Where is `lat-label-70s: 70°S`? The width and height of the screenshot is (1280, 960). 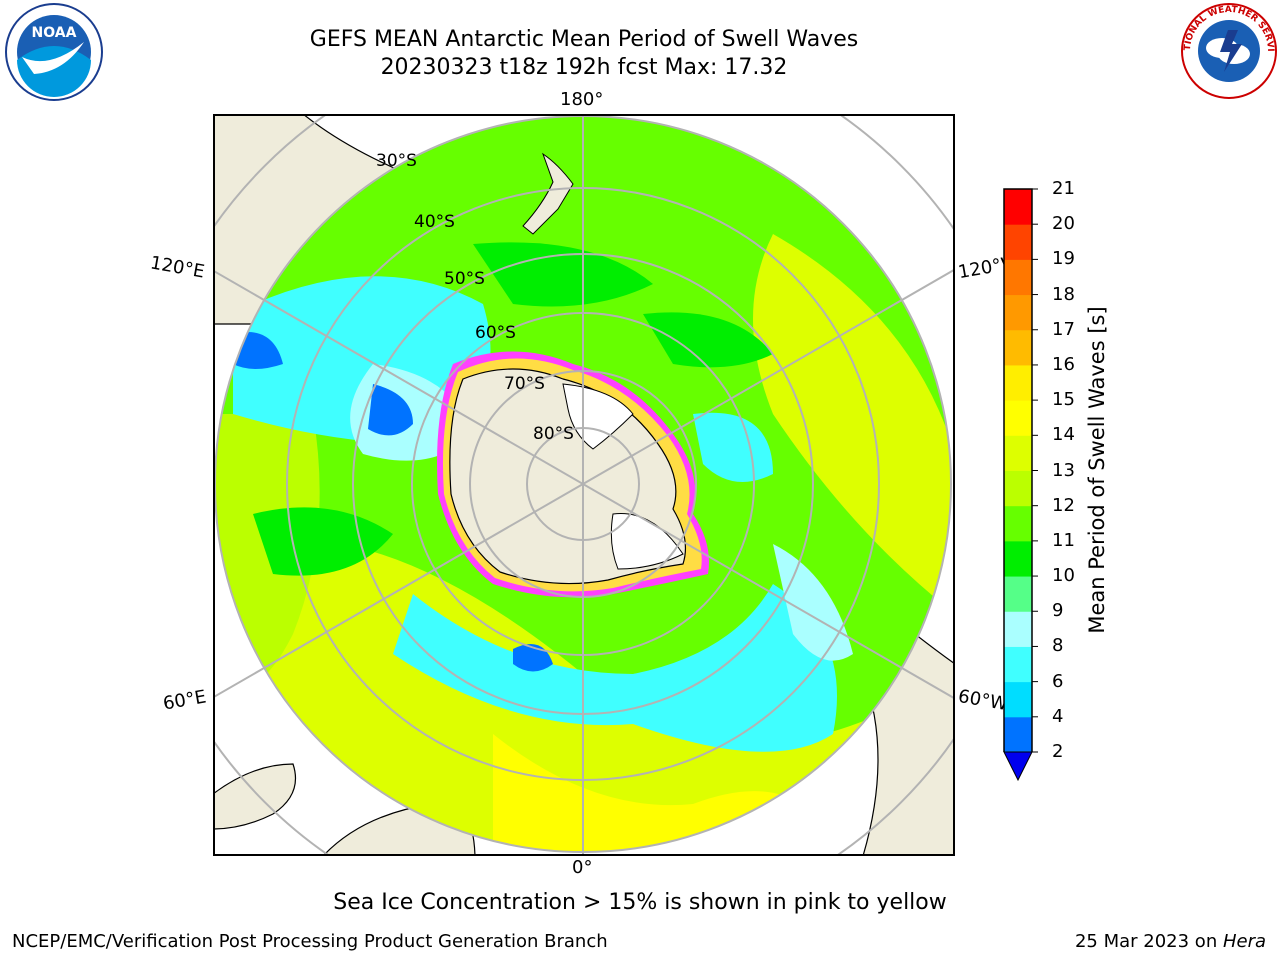 lat-label-70s: 70°S is located at coordinates (524, 384).